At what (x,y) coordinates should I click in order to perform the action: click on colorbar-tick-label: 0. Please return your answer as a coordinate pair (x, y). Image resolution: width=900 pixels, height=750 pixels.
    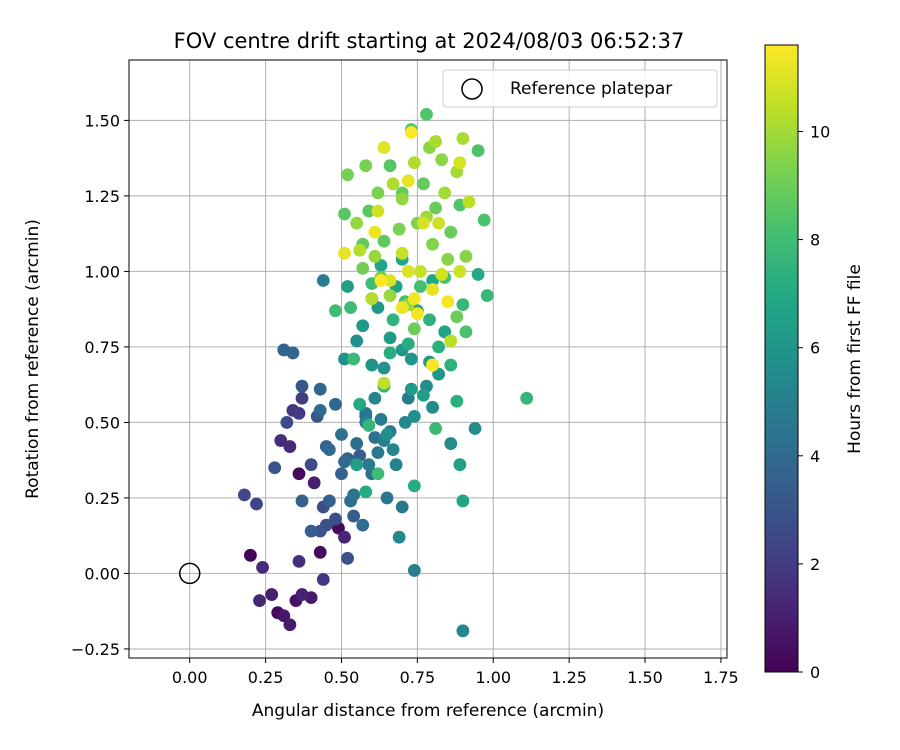
    Looking at the image, I should click on (815, 672).